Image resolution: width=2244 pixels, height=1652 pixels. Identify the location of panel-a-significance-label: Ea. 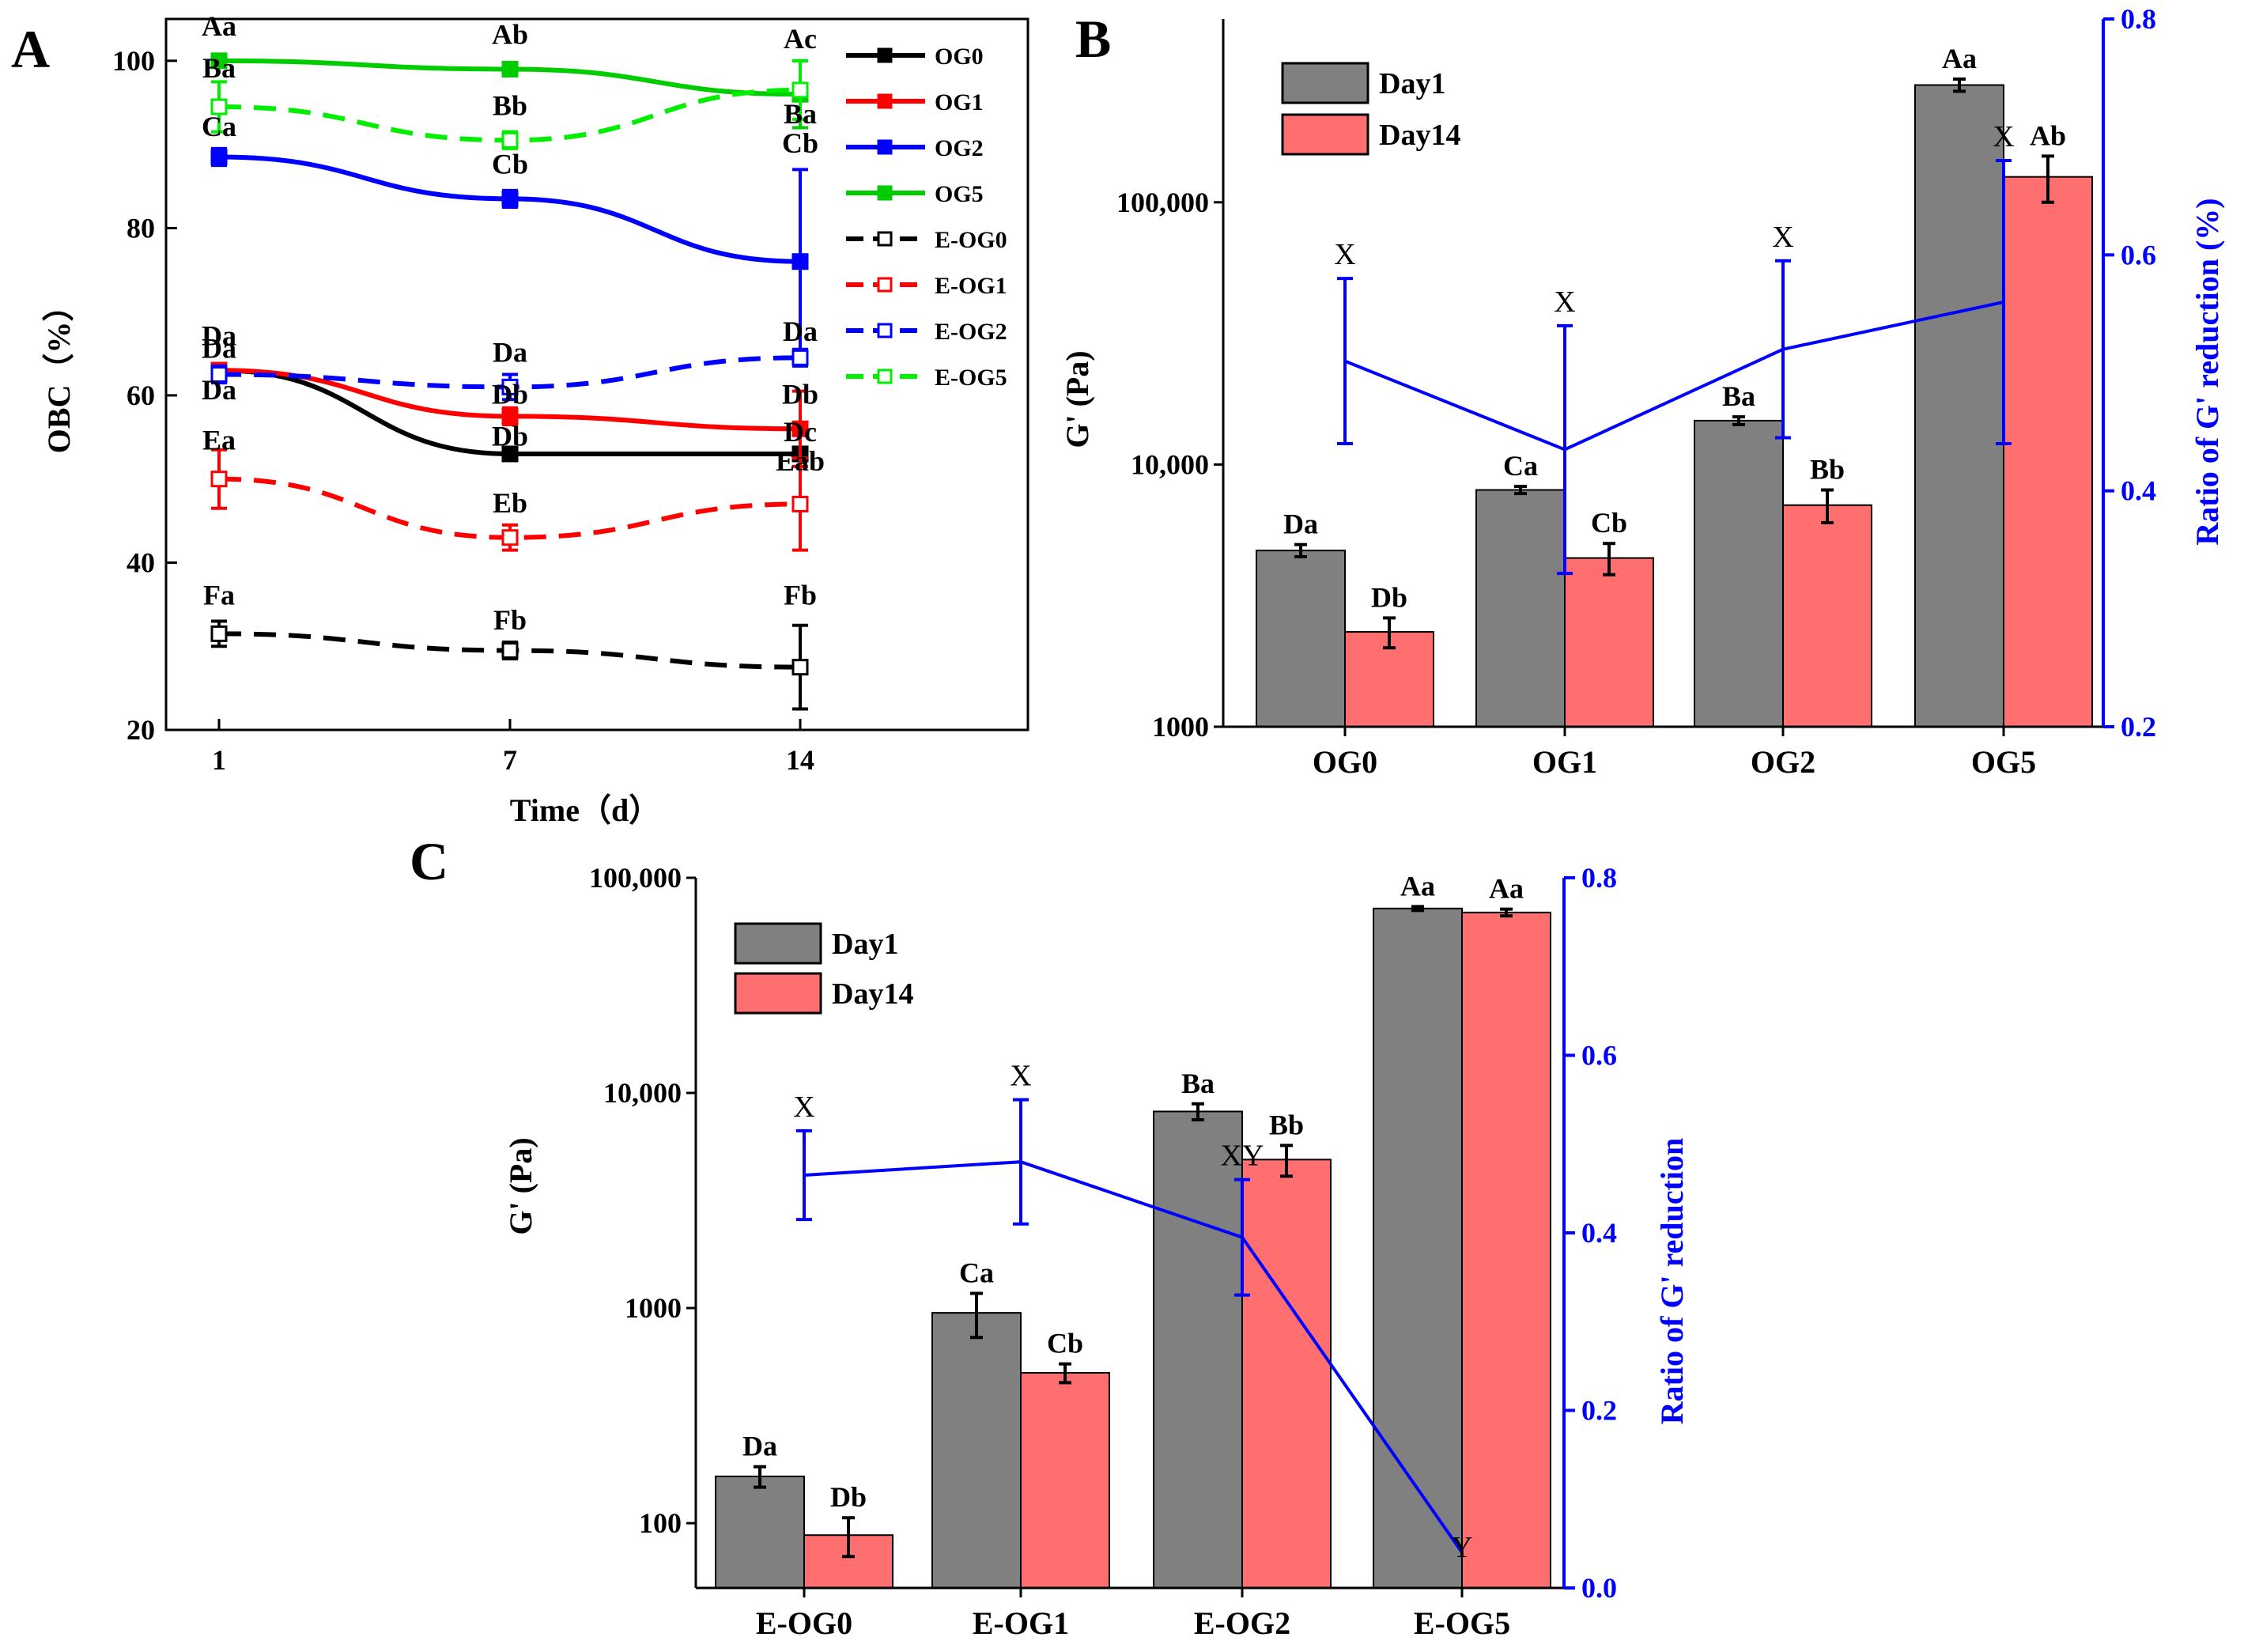
(219, 440).